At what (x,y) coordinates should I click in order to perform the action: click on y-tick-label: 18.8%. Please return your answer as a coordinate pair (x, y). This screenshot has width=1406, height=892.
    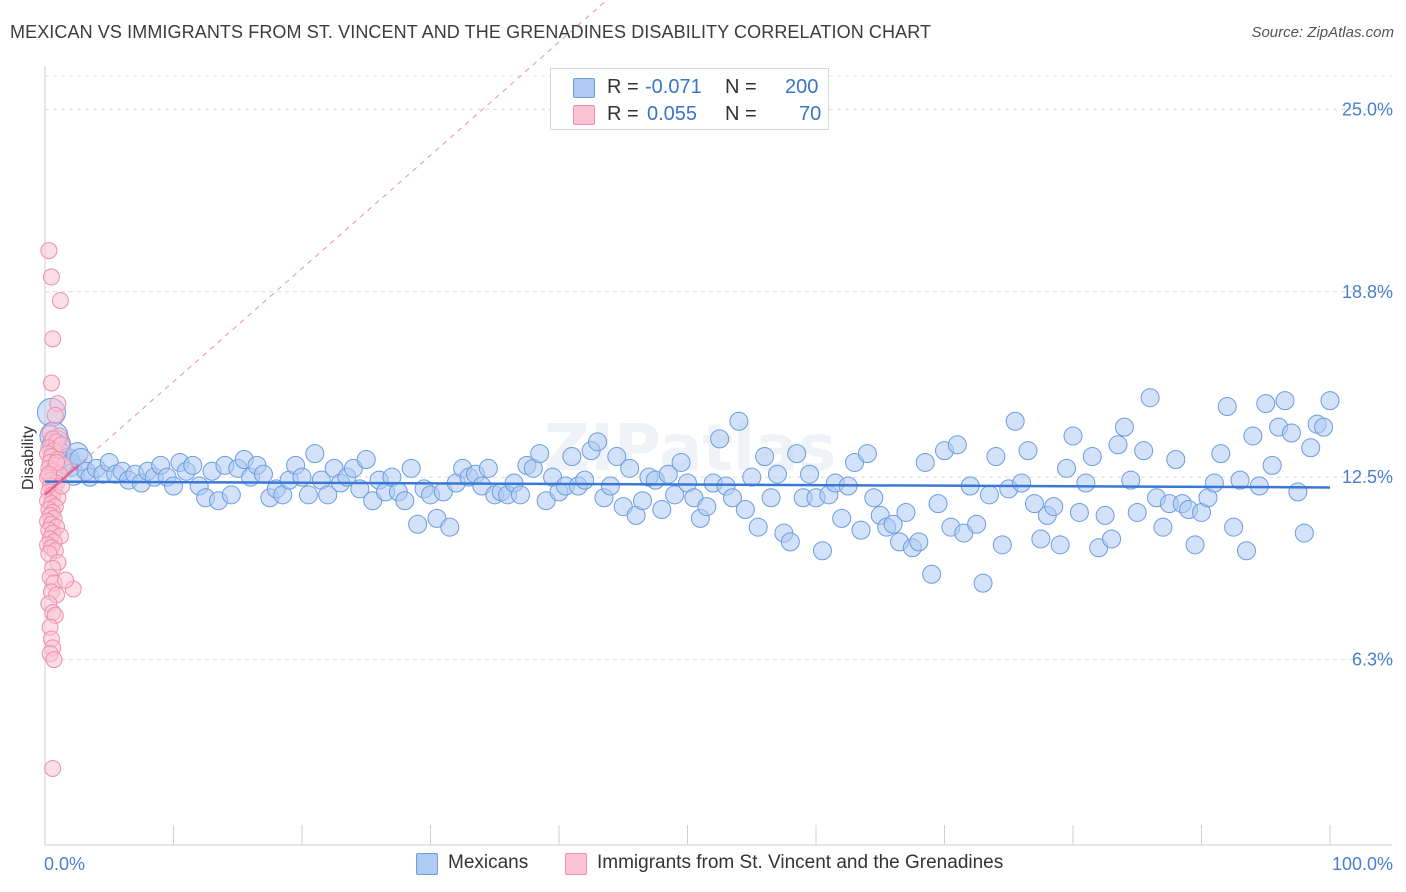
    Looking at the image, I should click on (1367, 292).